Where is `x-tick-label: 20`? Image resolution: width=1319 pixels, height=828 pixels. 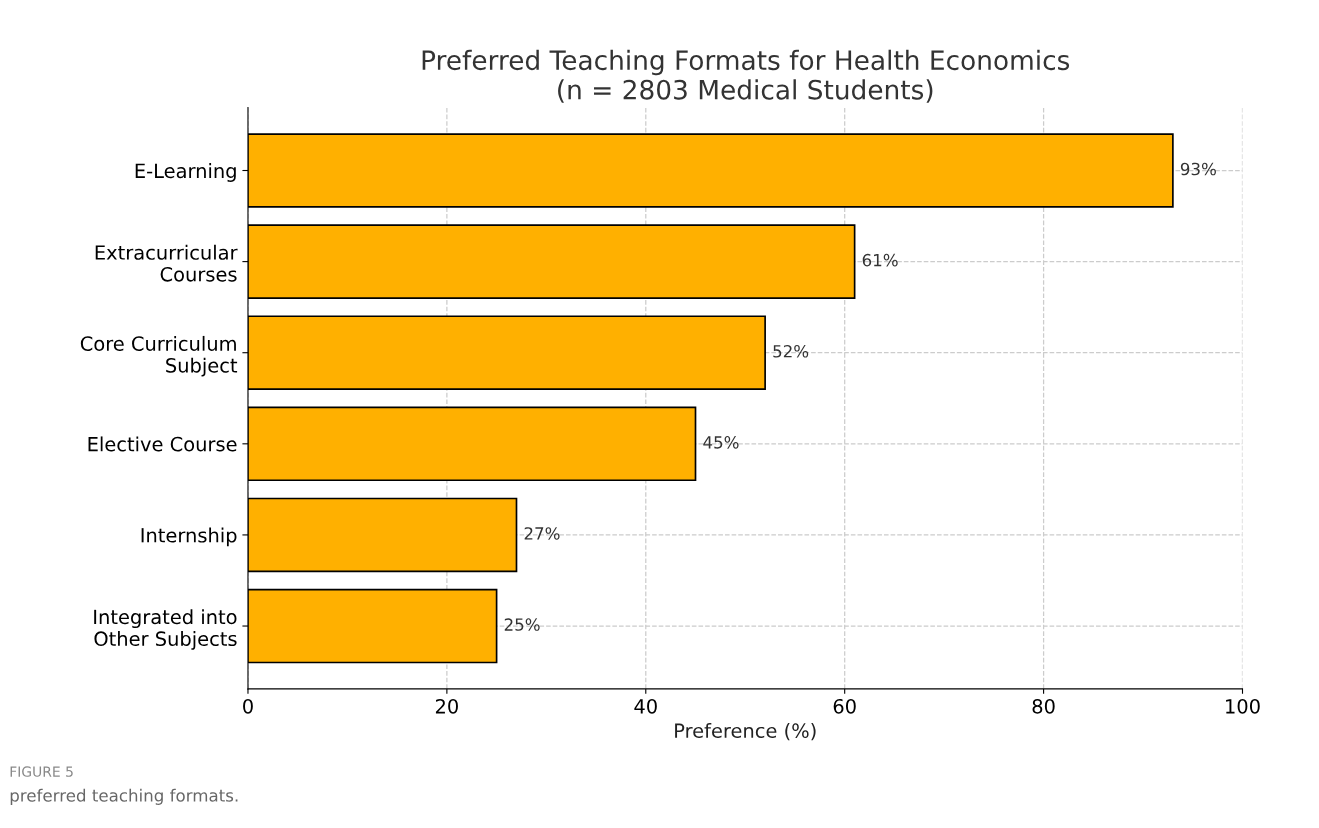 x-tick-label: 20 is located at coordinates (446, 706).